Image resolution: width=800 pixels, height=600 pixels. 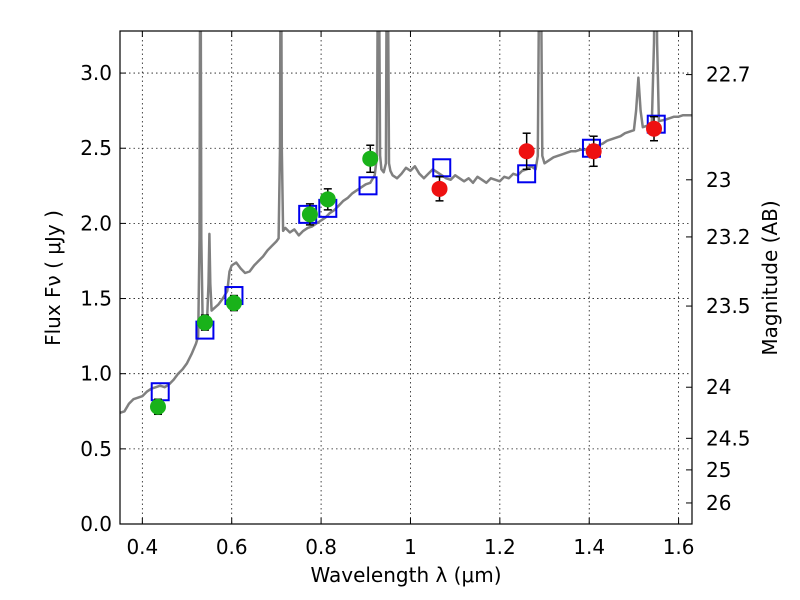 What do you see at coordinates (718, 470) in the screenshot?
I see `y2-tick-label: 25` at bounding box center [718, 470].